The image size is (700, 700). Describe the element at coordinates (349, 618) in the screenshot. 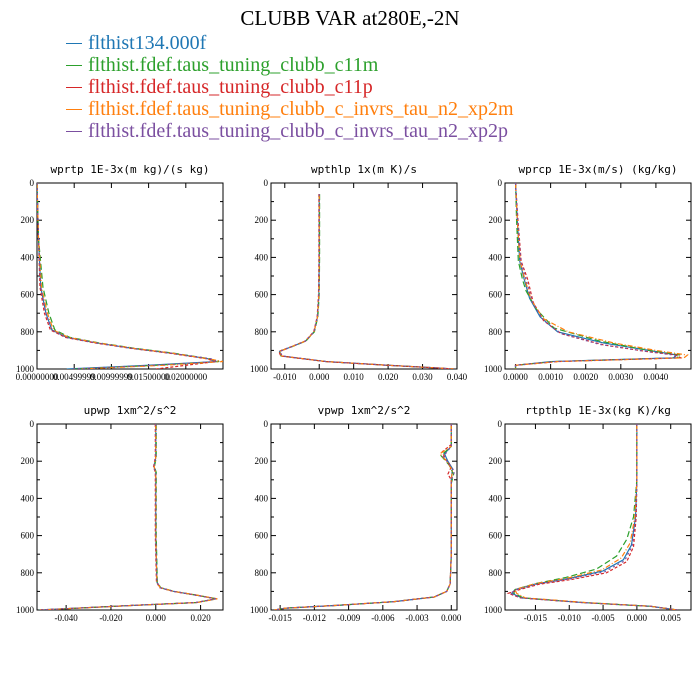

I see `x-tick-label: -0.009` at that location.